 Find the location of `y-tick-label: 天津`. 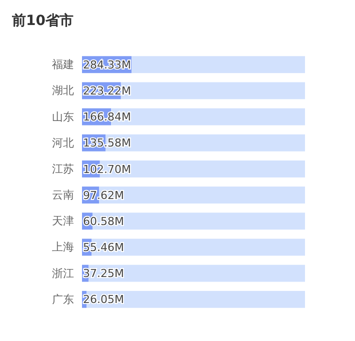

y-tick-label: 天津 is located at coordinates (63, 221).